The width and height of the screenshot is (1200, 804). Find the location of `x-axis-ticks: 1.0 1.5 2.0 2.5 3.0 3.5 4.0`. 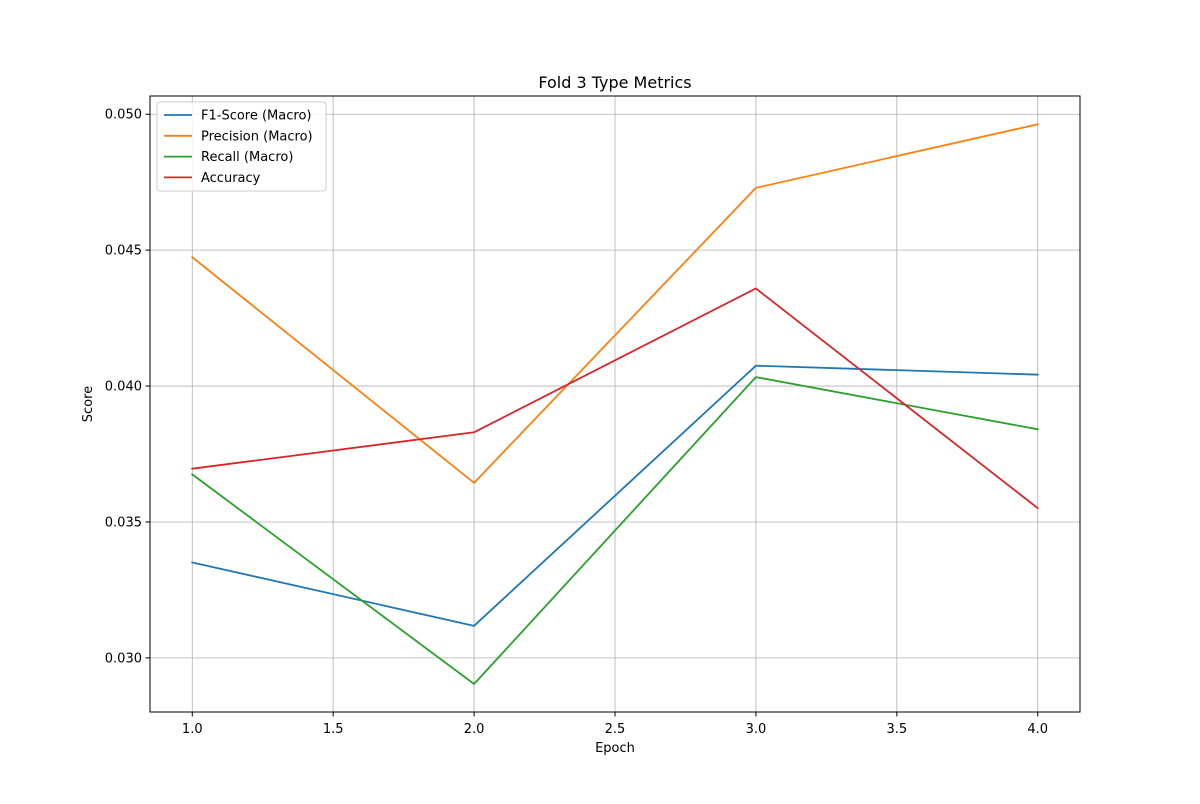

x-axis-ticks: 1.0 1.5 2.0 2.5 3.0 3.5 4.0 is located at coordinates (615, 724).